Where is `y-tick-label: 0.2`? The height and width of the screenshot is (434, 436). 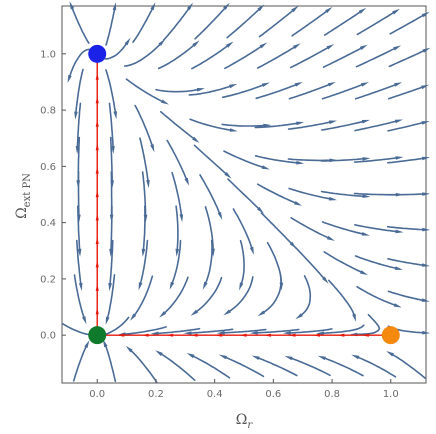
y-tick-label: 0.2 is located at coordinates (48, 279).